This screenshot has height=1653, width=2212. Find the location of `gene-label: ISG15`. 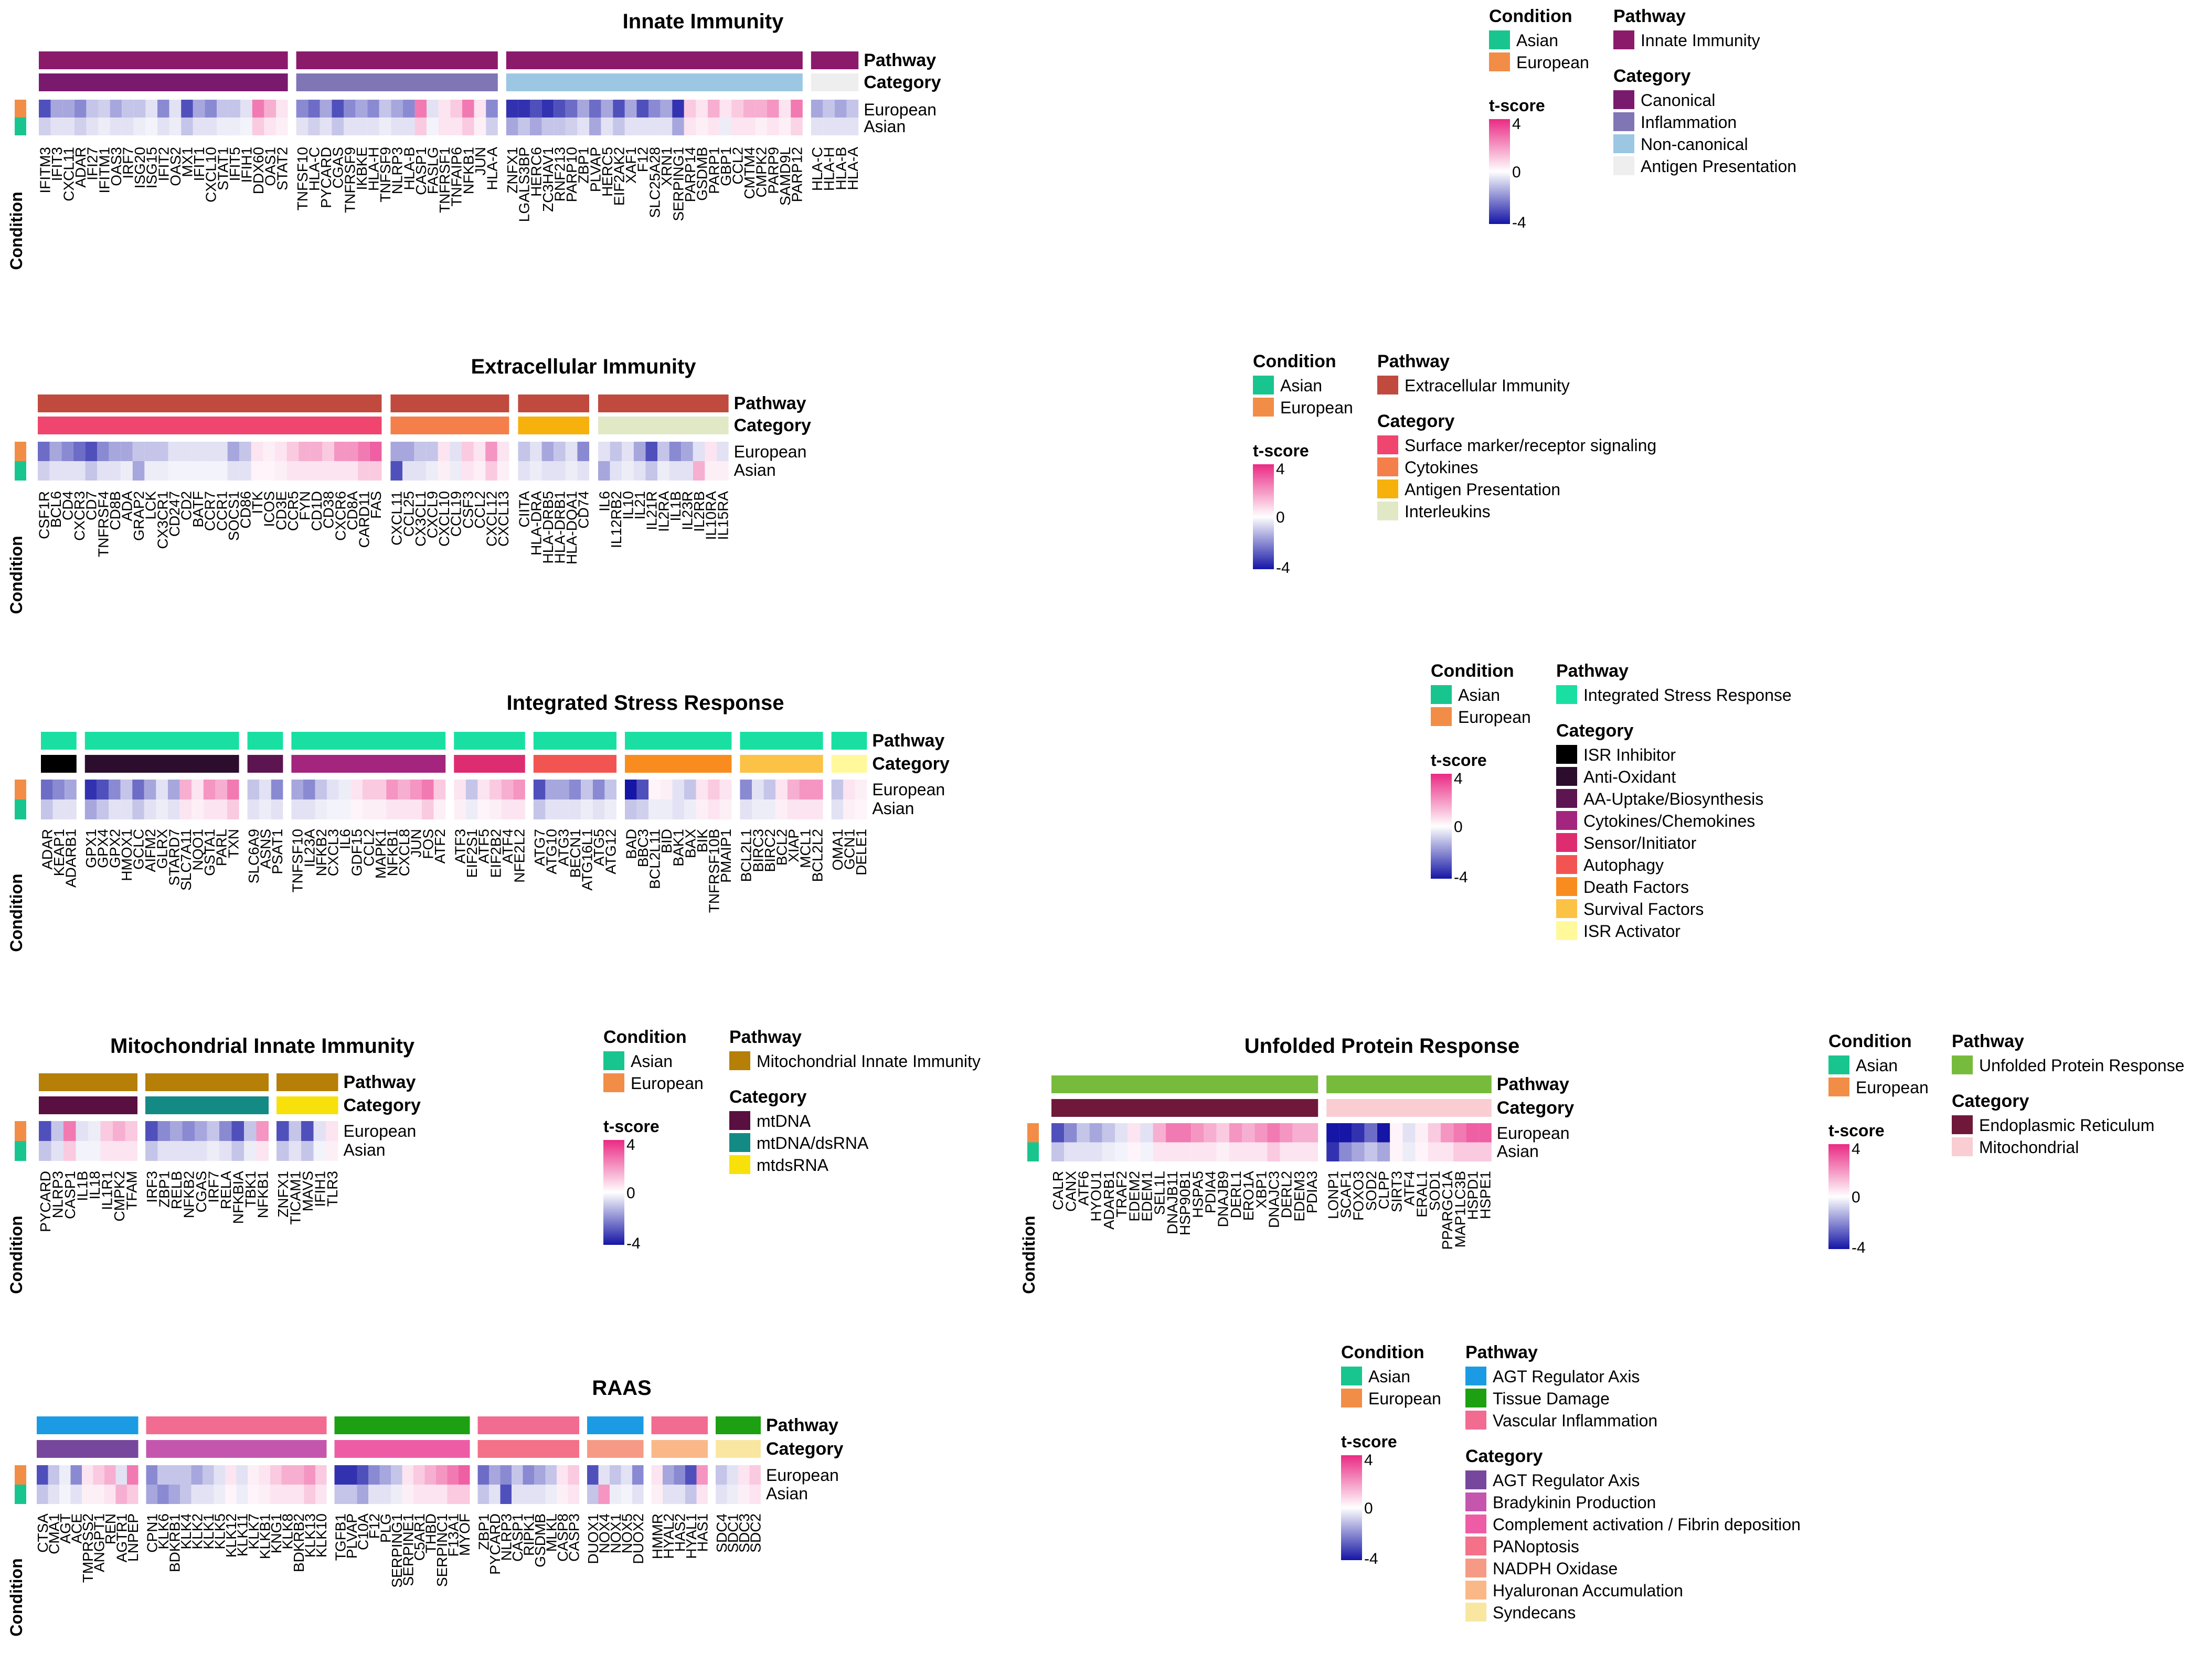

gene-label: ISG15 is located at coordinates (152, 167).